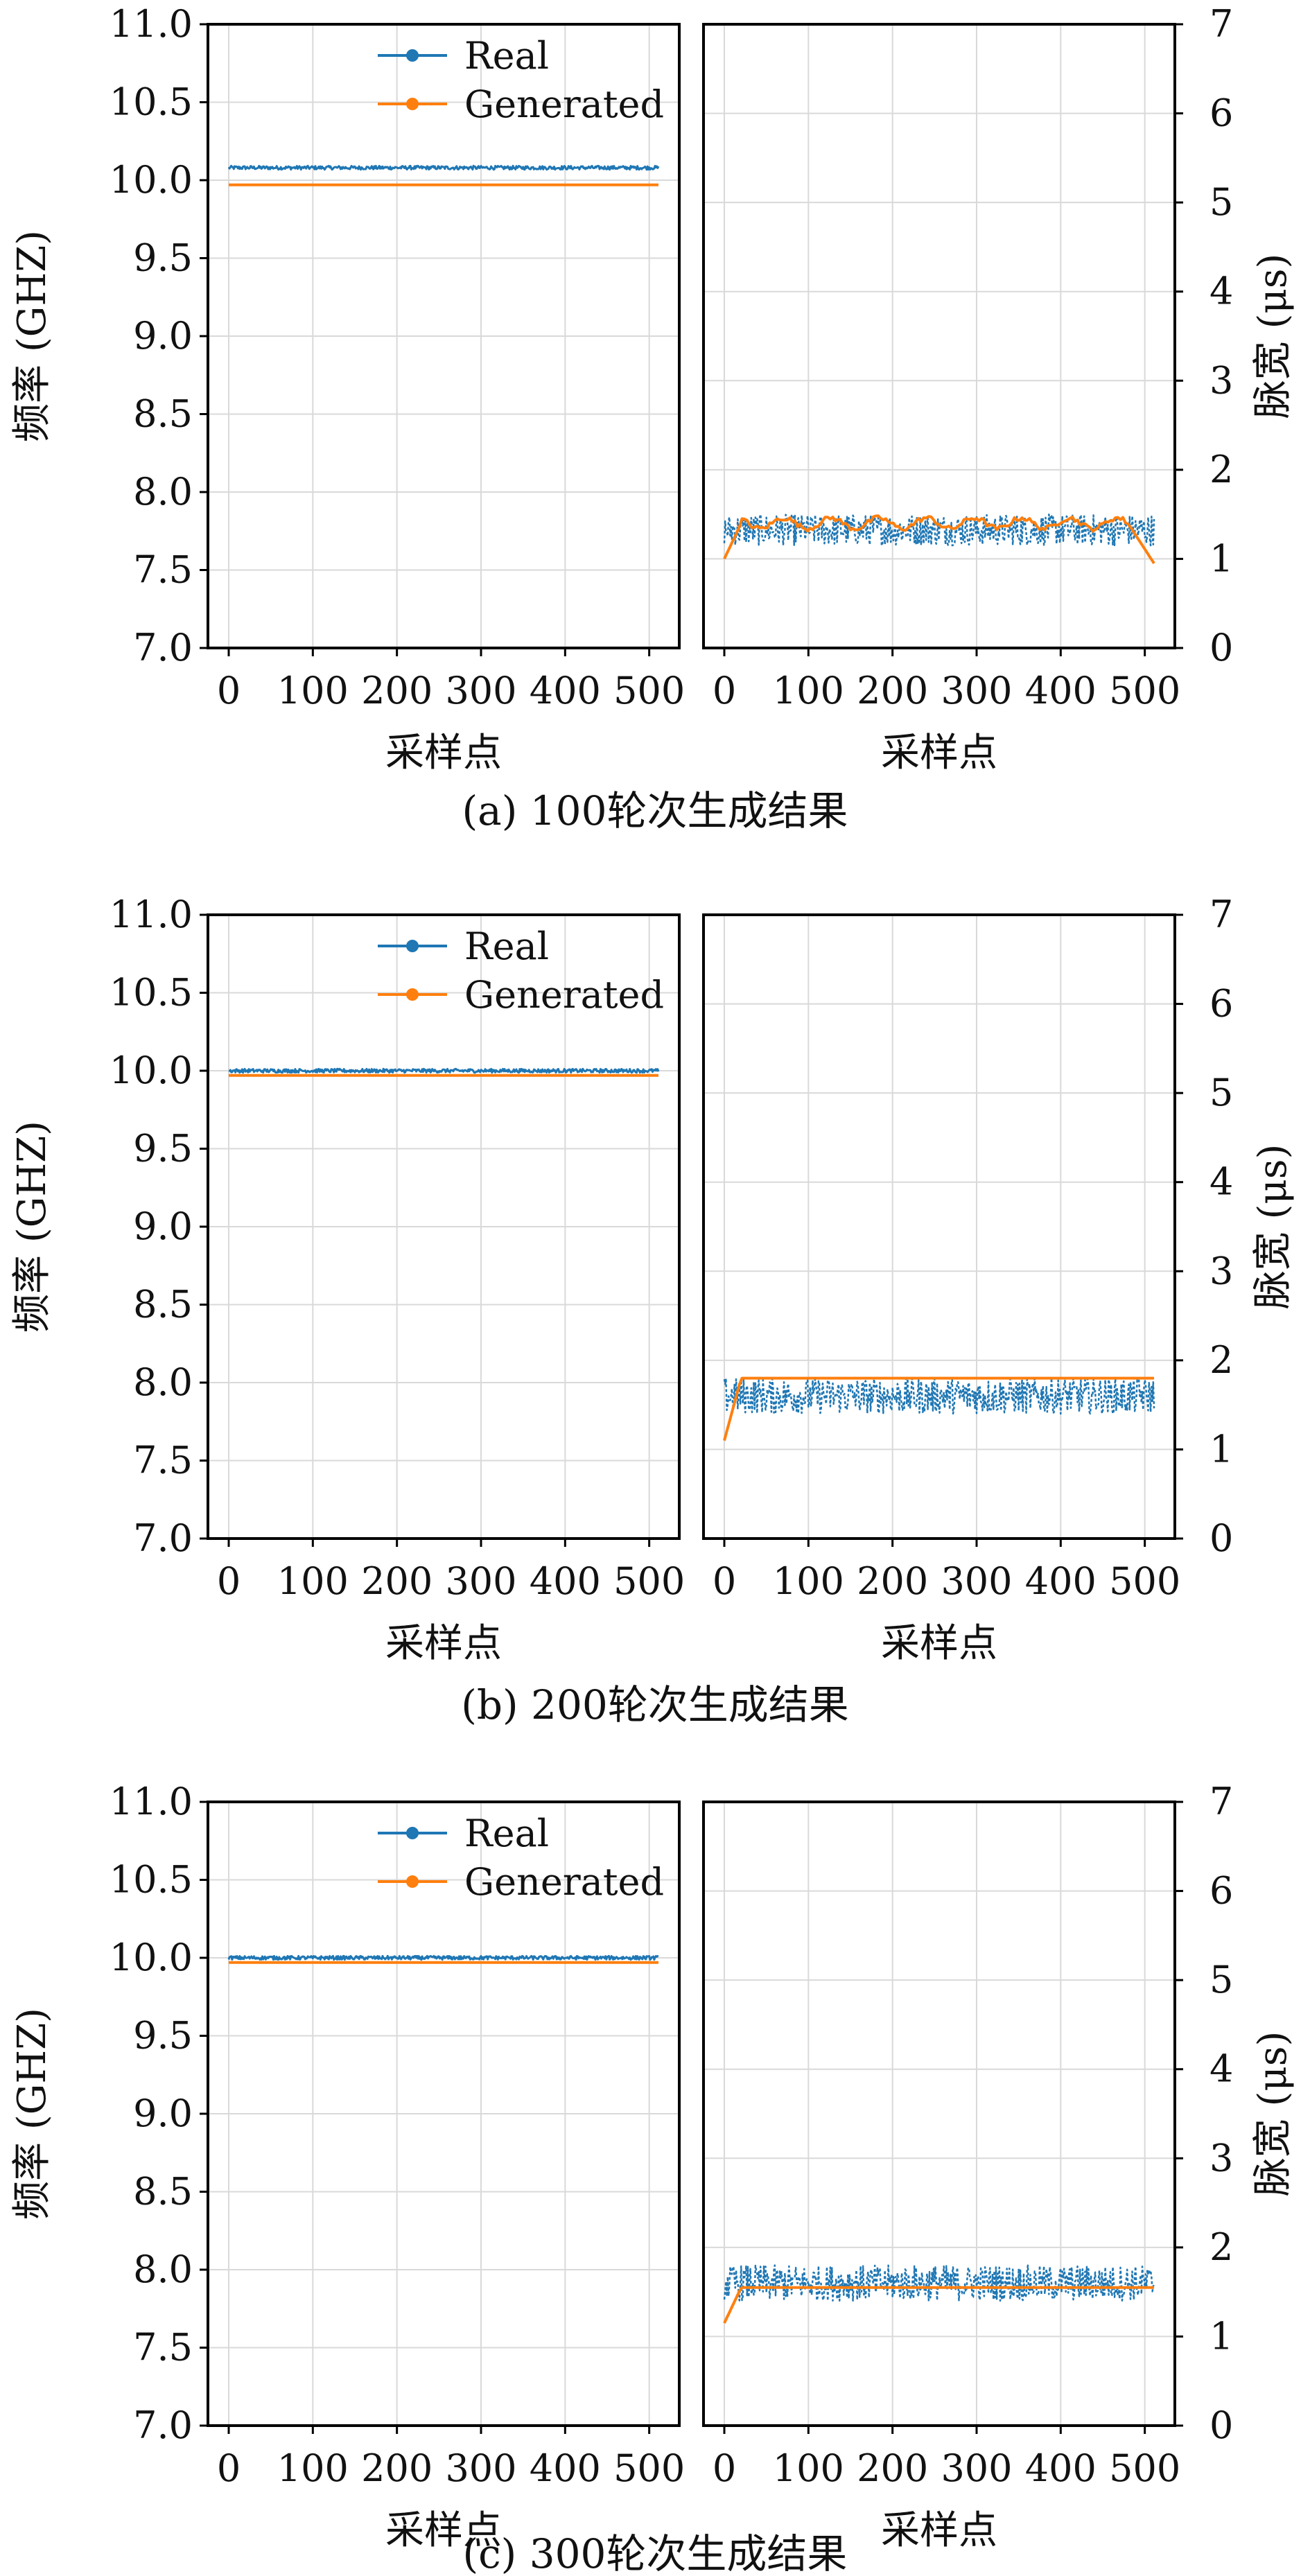 The width and height of the screenshot is (1310, 2576). What do you see at coordinates (977, 690) in the screenshot?
I see `pw-xtick-label: 300` at bounding box center [977, 690].